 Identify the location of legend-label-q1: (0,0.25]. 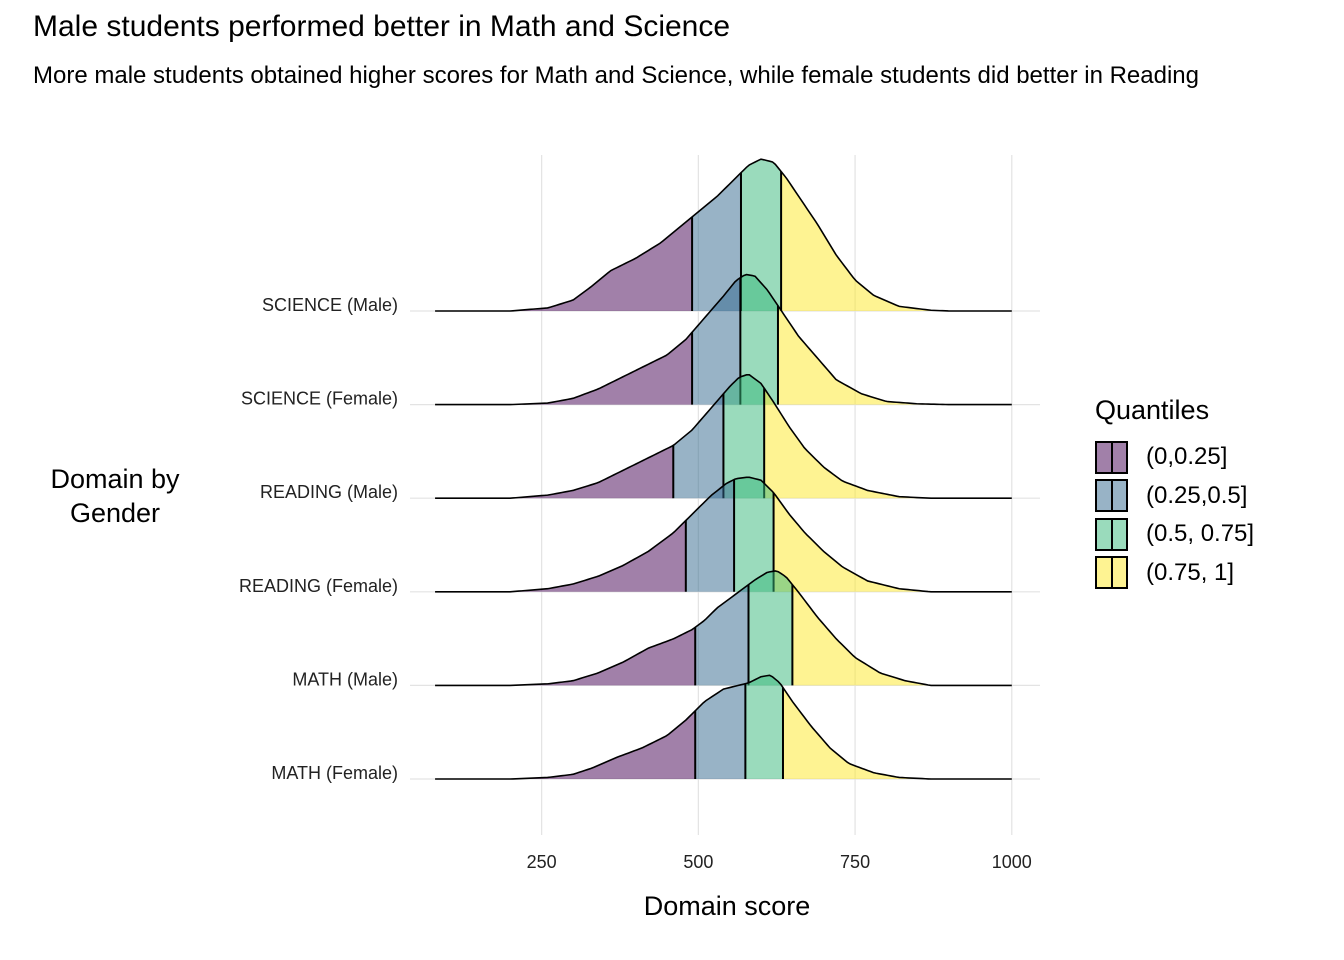
(1187, 457).